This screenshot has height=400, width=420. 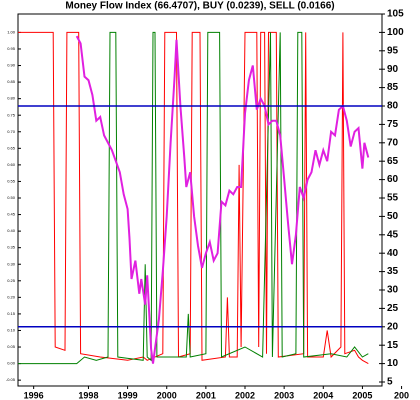 I want to click on y-tick-label: 0.90, so click(x=11, y=65).